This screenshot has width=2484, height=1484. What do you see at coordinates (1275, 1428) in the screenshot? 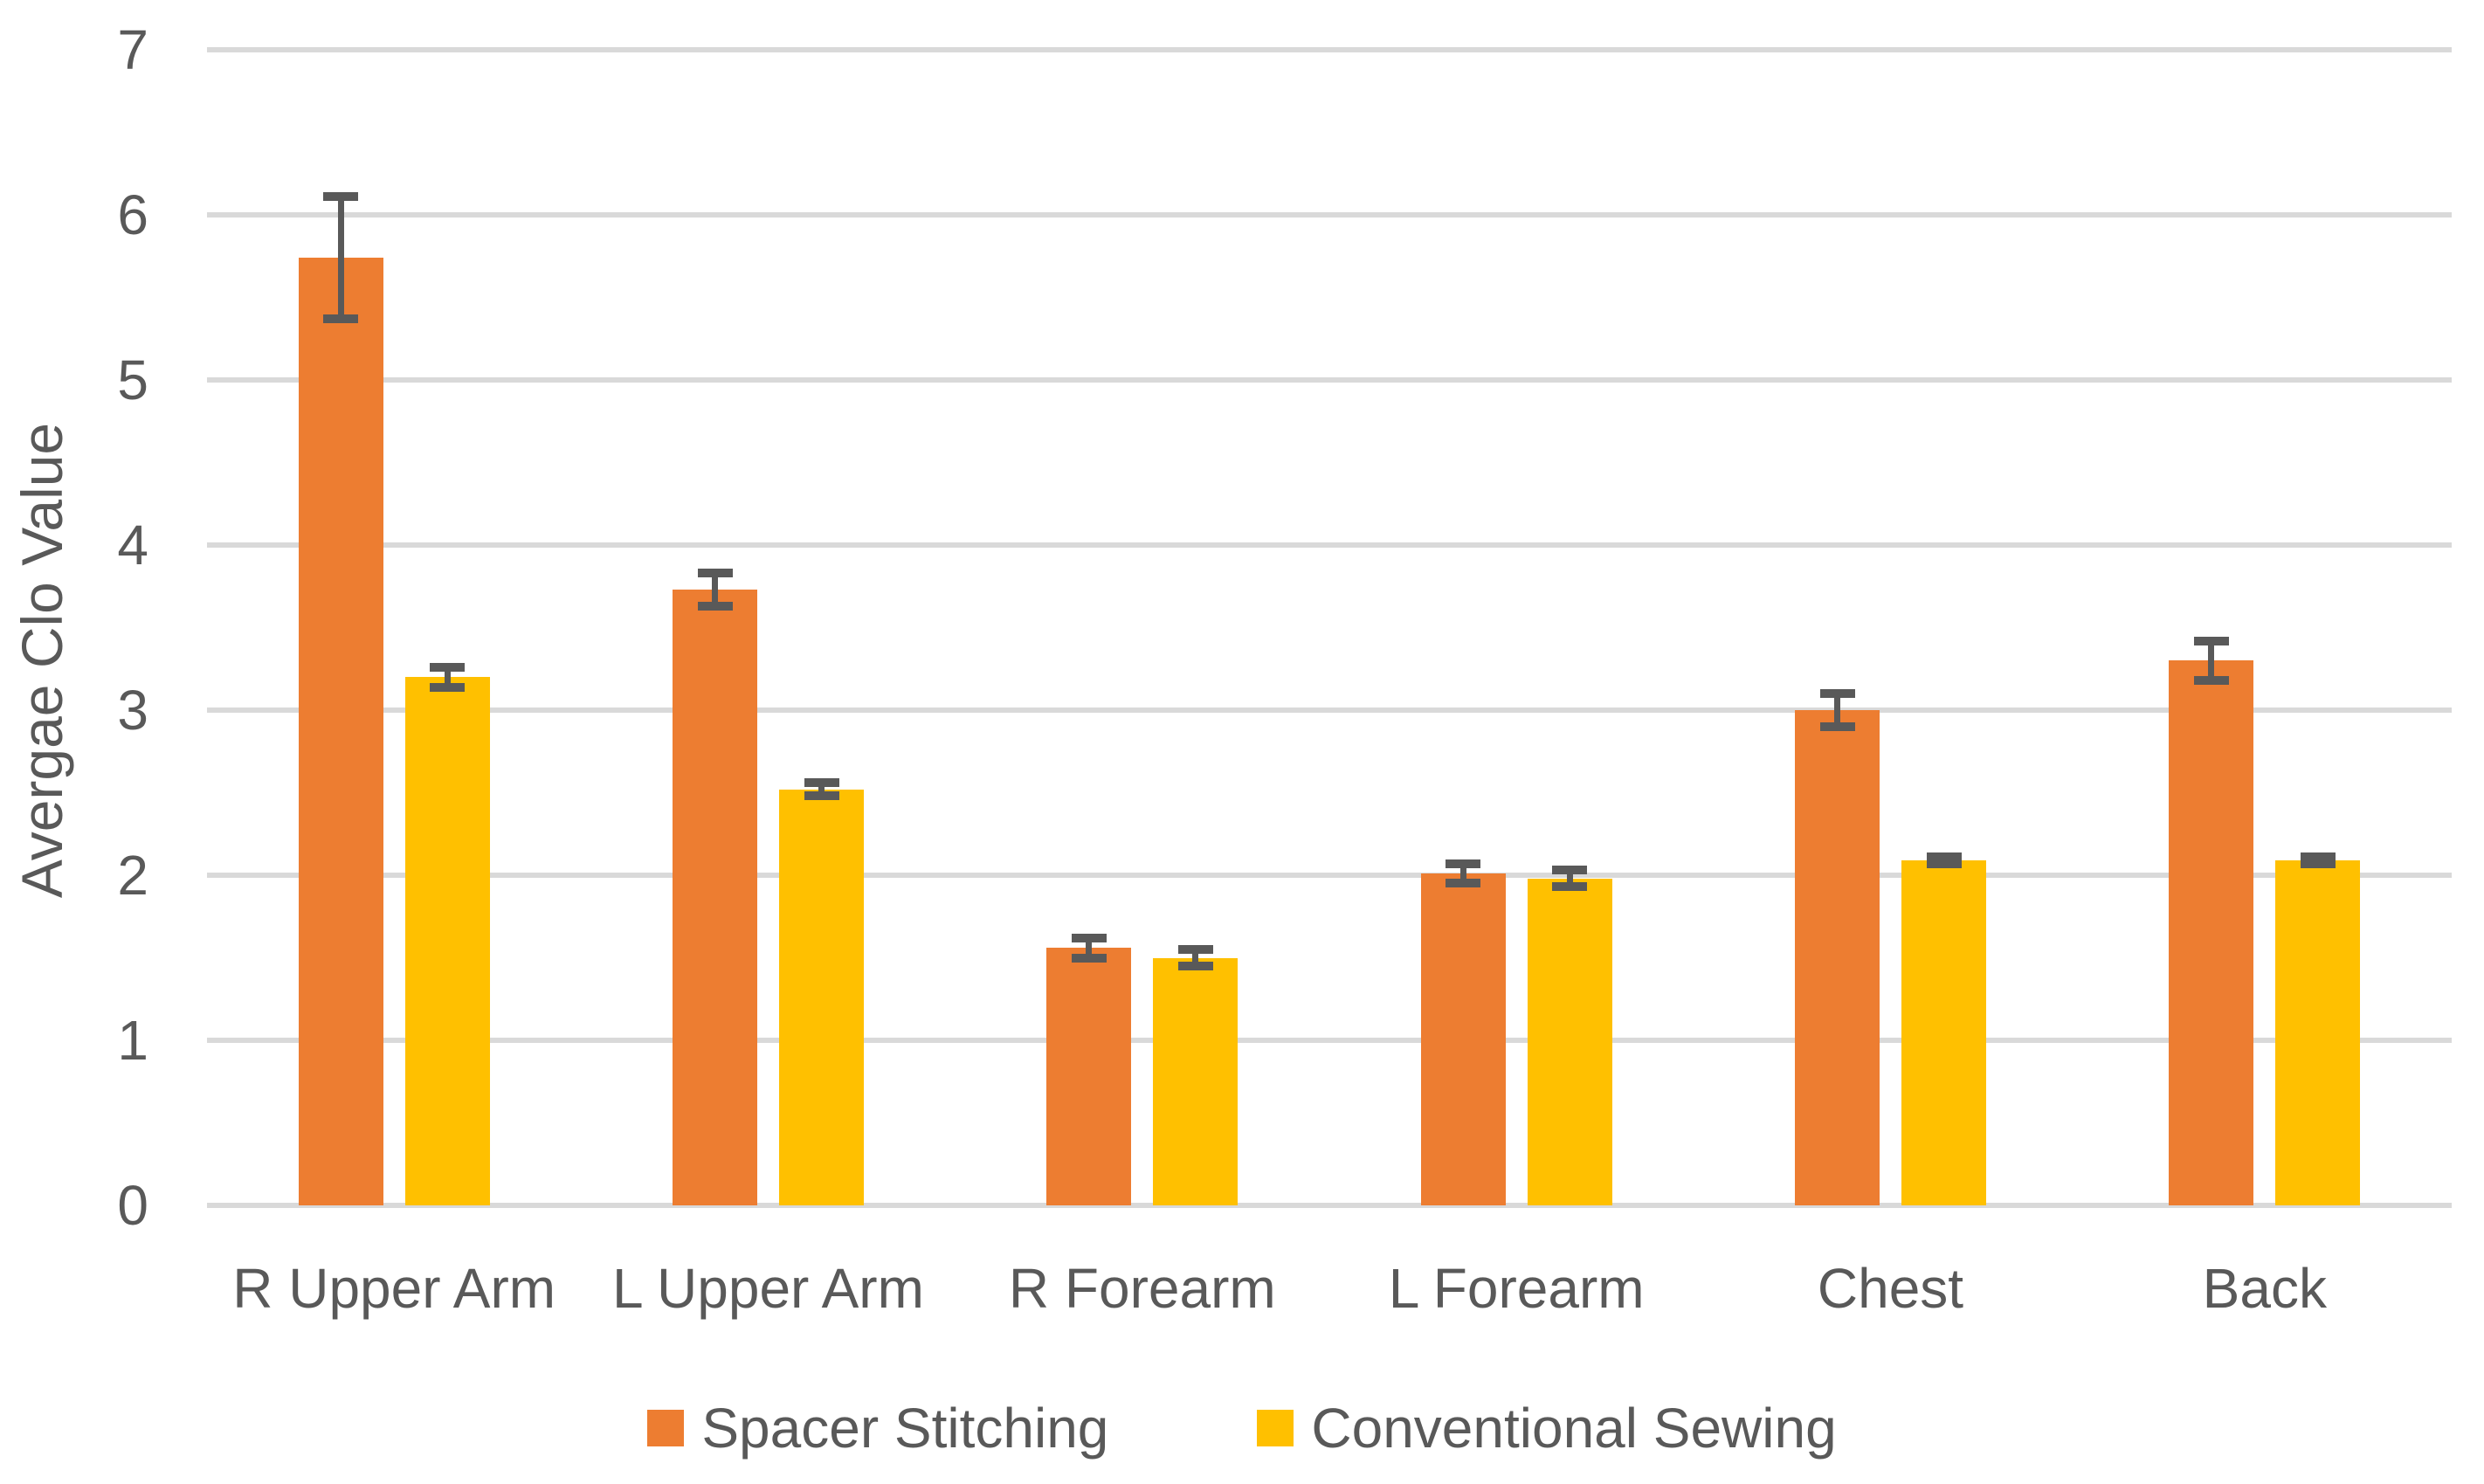
I see `legend-swatch-conventional-sewing` at bounding box center [1275, 1428].